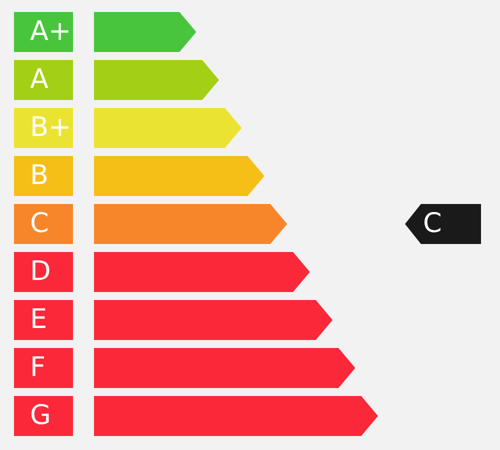 Image resolution: width=500 pixels, height=450 pixels. Describe the element at coordinates (39, 176) in the screenshot. I see `y-tick-label: B` at that location.